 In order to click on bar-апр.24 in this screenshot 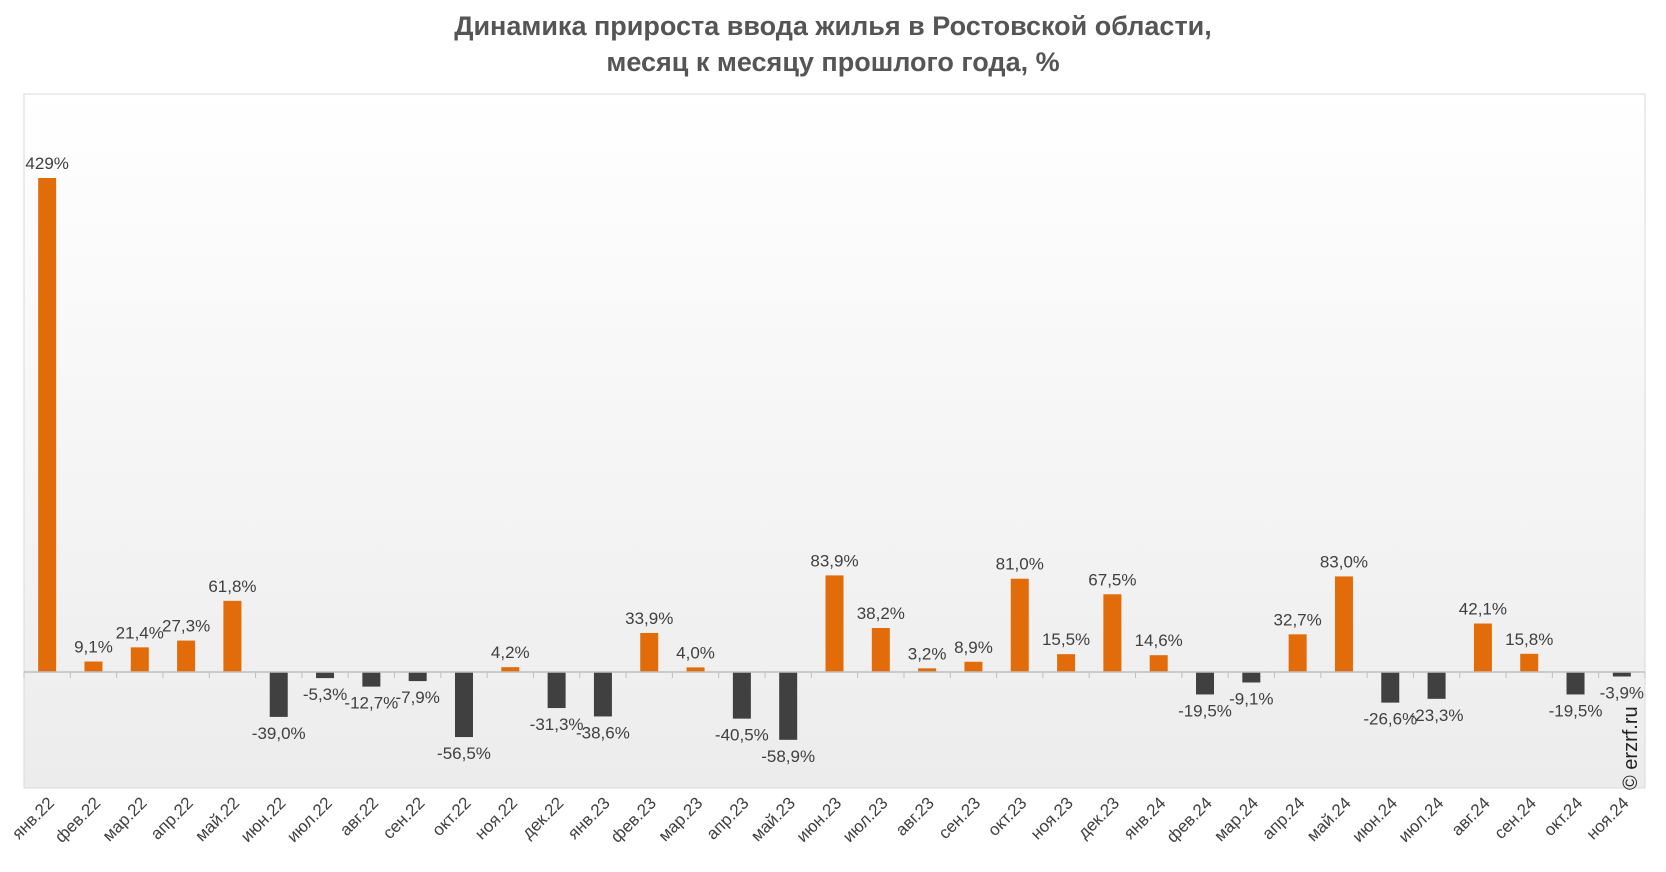, I will do `click(1297, 653)`.